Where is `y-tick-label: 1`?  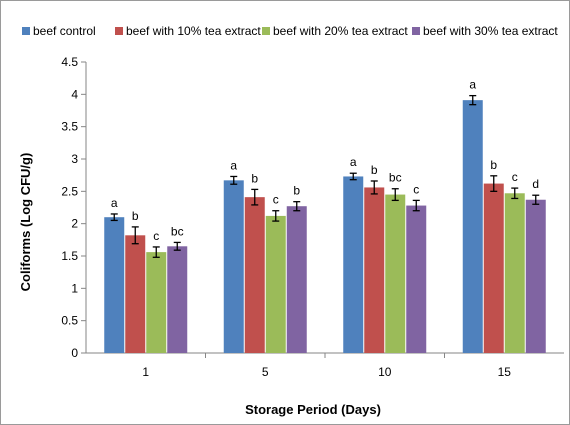
y-tick-label: 1 is located at coordinates (74, 288).